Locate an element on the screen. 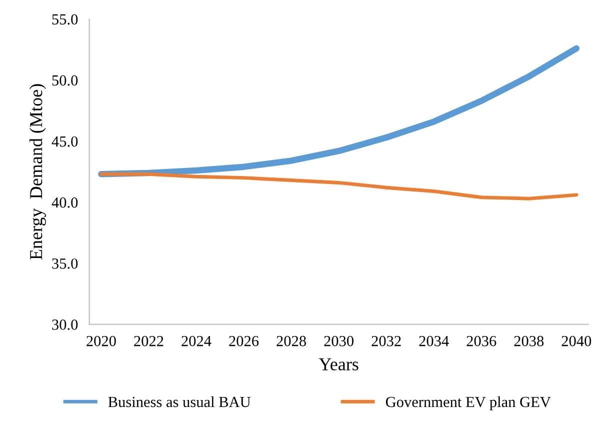  y-axis-title: Energy Demand (Mtoe) is located at coordinates (37, 172).